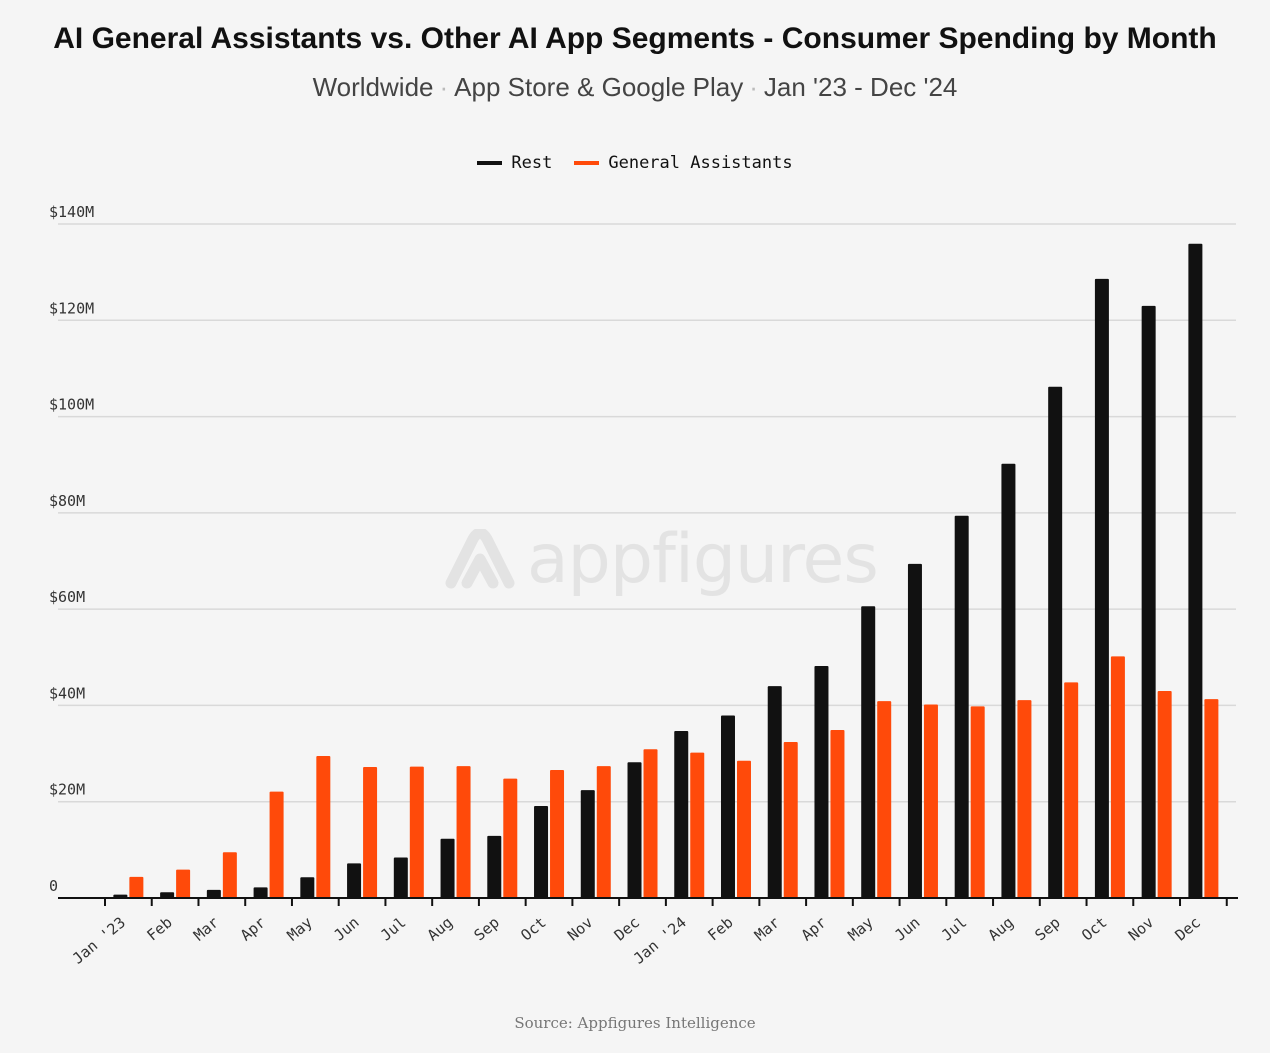 The width and height of the screenshot is (1270, 1053). I want to click on legend-label-rest: Rest, so click(532, 163).